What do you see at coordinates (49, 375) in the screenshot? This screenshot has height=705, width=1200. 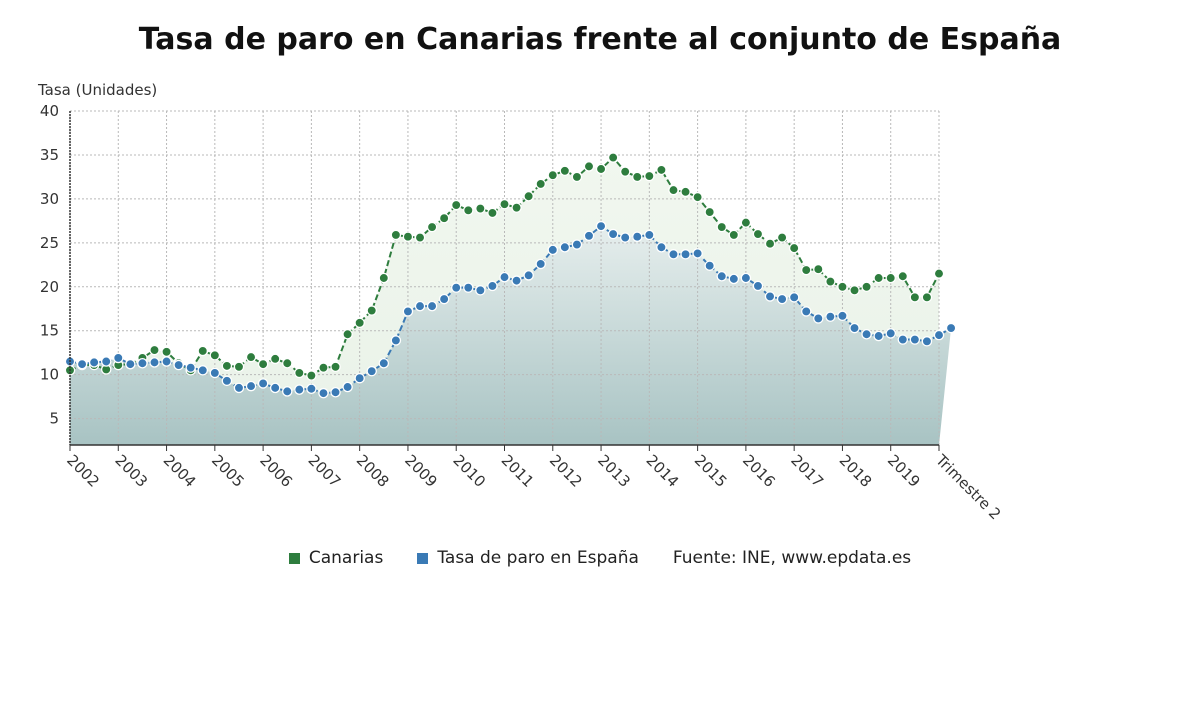 I see `y-tick-label: 10` at bounding box center [49, 375].